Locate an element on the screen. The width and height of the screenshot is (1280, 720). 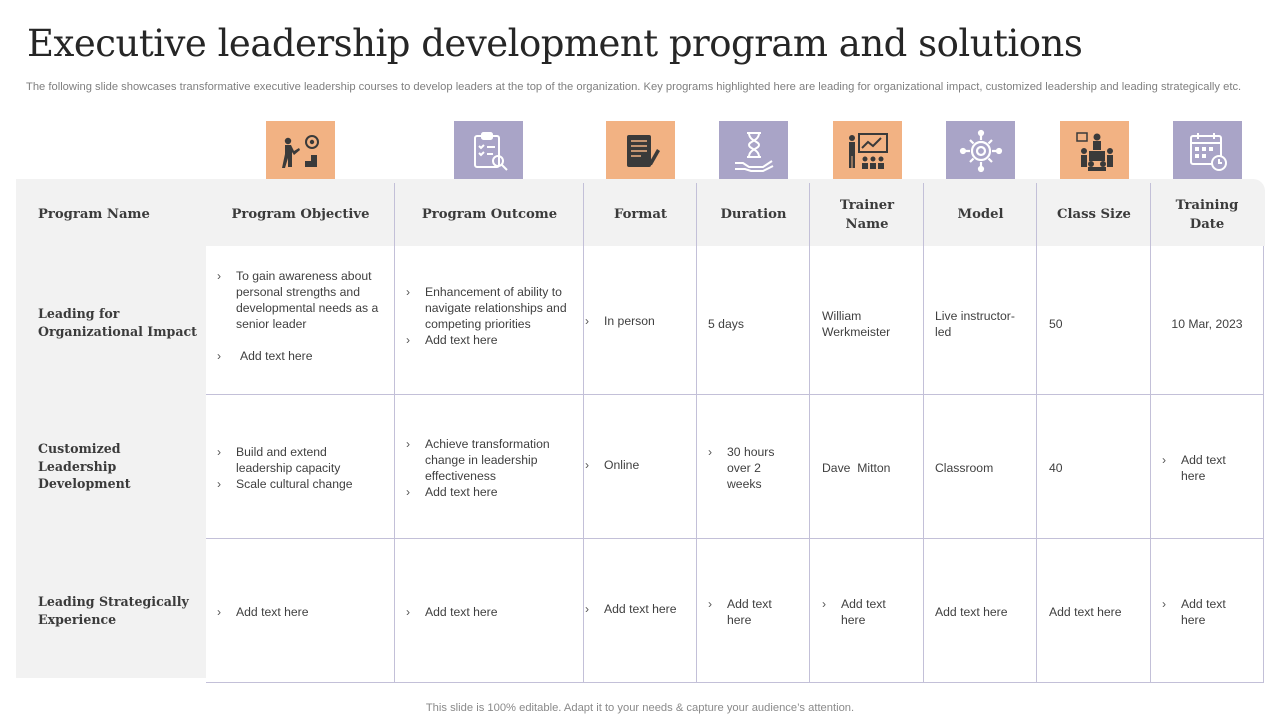
row3-duration: Add text here is located at coordinates (753, 612).